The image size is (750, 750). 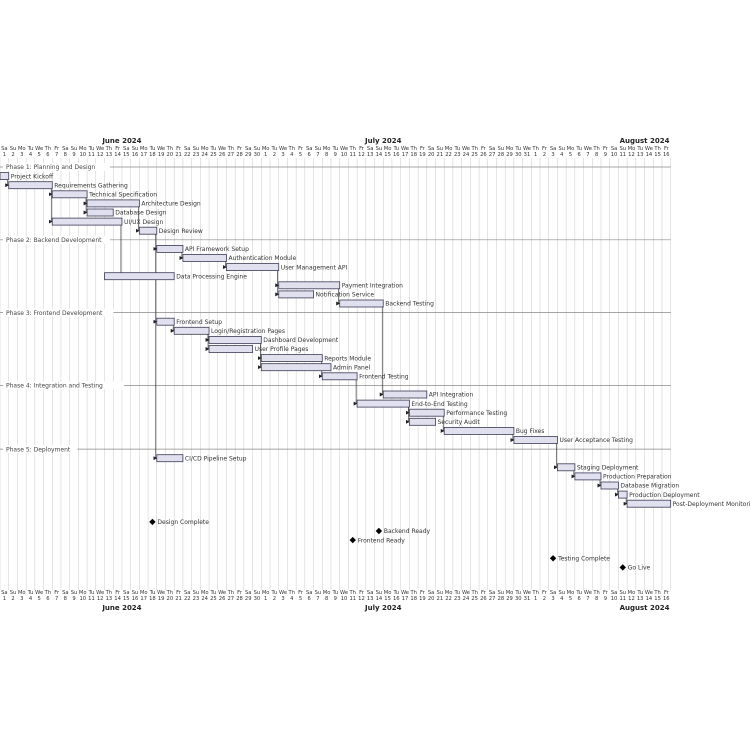 I want to click on task-bar-e2e, so click(x=383, y=403).